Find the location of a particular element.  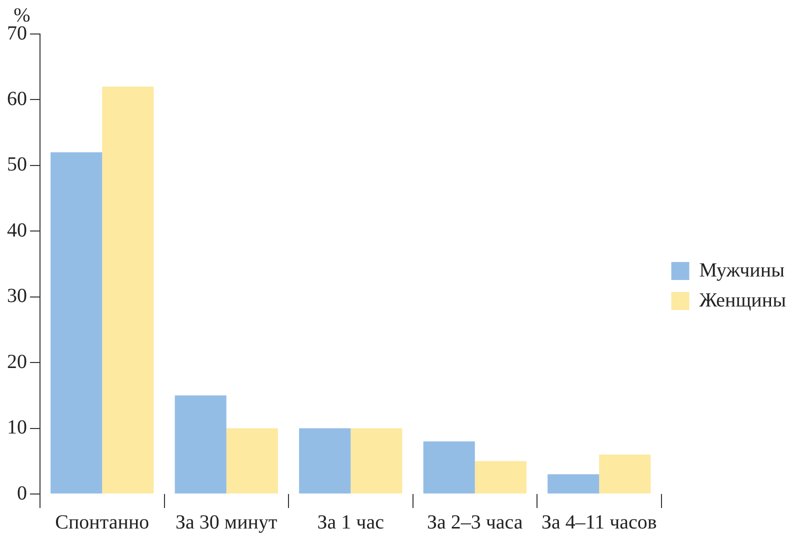

y-tick-label: 30 is located at coordinates (17, 296).